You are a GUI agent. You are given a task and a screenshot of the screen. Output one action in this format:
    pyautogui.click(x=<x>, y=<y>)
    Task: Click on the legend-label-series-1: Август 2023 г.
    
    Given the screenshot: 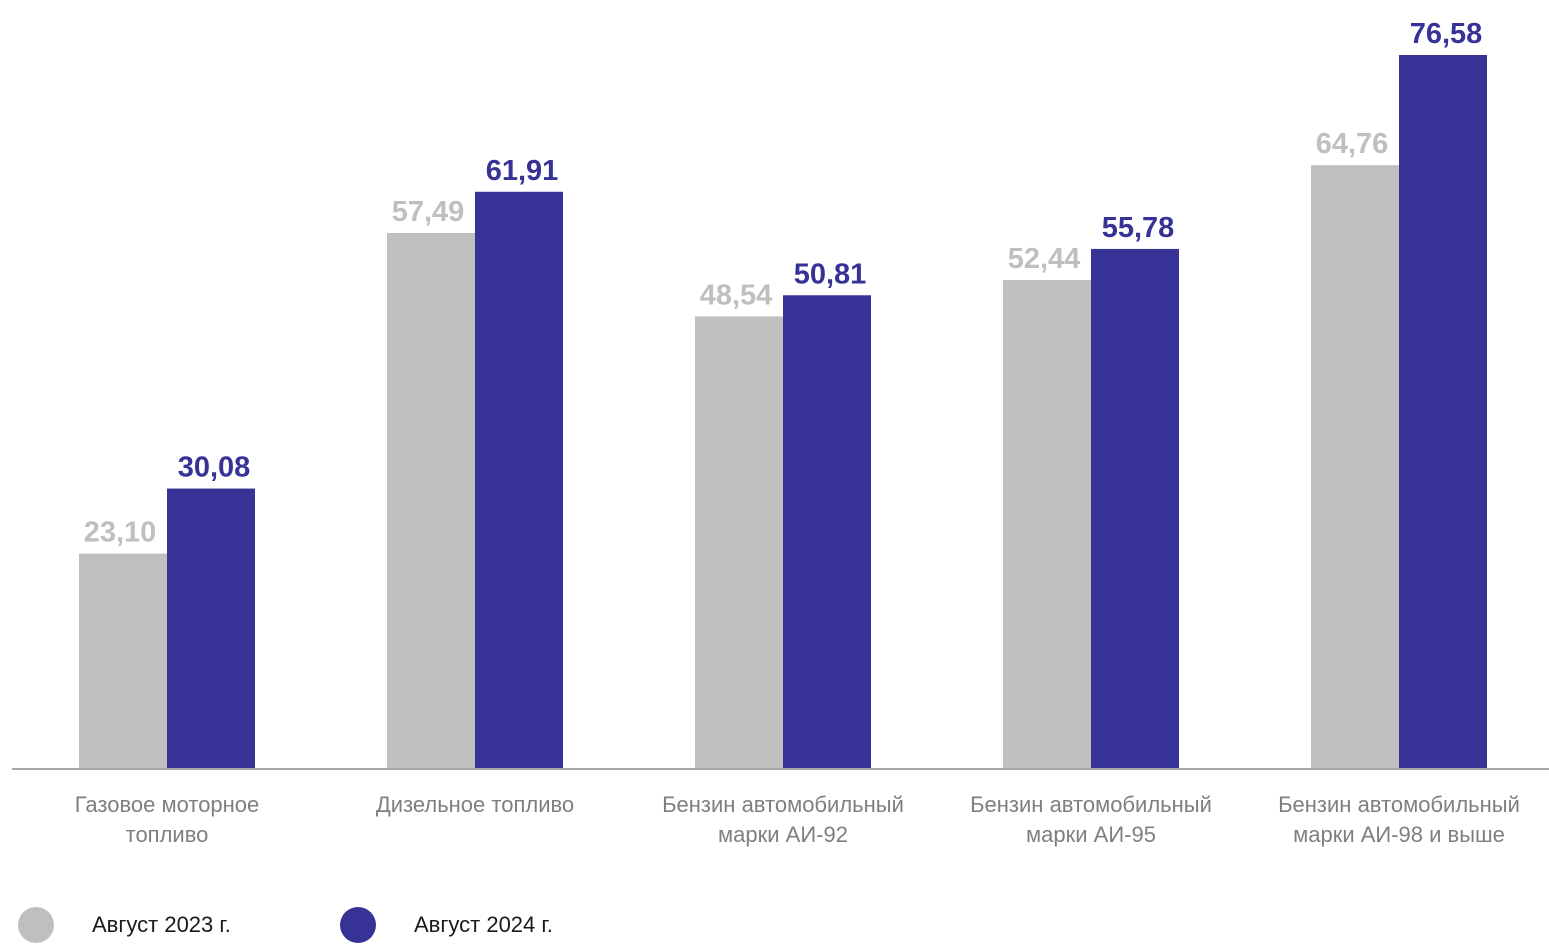 What is the action you would take?
    pyautogui.click(x=161, y=924)
    